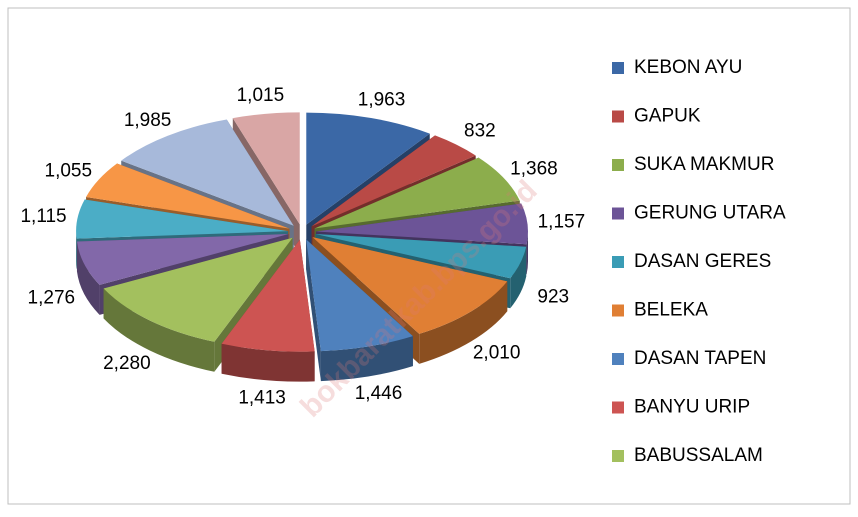 The image size is (858, 517). What do you see at coordinates (497, 353) in the screenshot?
I see `data-label: 2,010` at bounding box center [497, 353].